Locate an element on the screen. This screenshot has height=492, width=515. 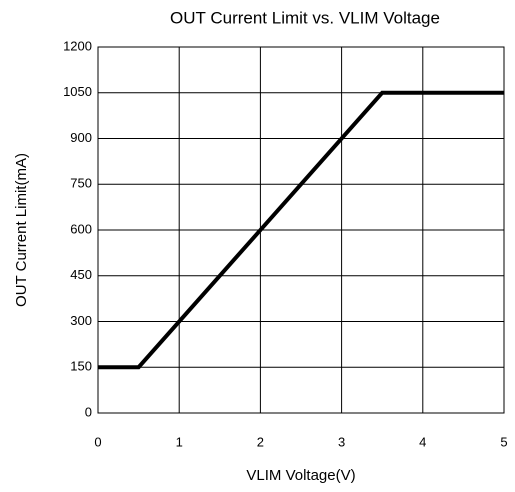
x-tick-label: 0 is located at coordinates (97, 441).